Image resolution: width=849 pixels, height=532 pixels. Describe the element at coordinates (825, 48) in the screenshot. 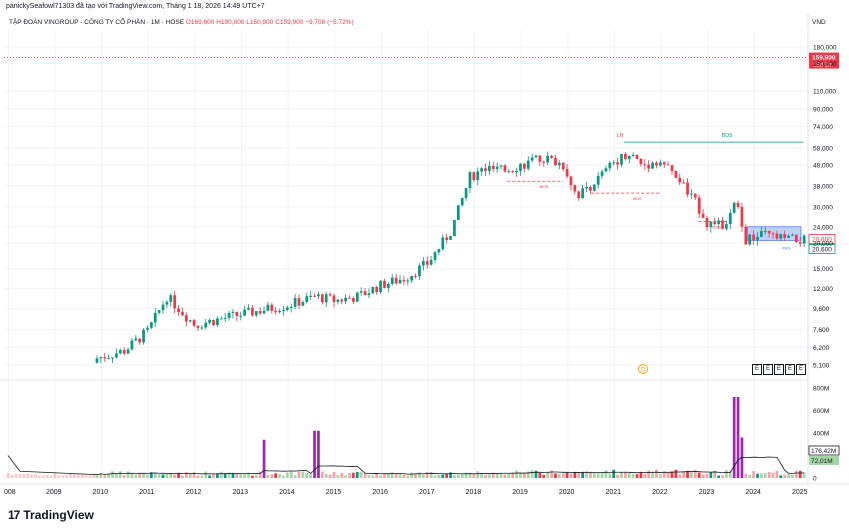

I see `price-tick-label: 180,000` at that location.